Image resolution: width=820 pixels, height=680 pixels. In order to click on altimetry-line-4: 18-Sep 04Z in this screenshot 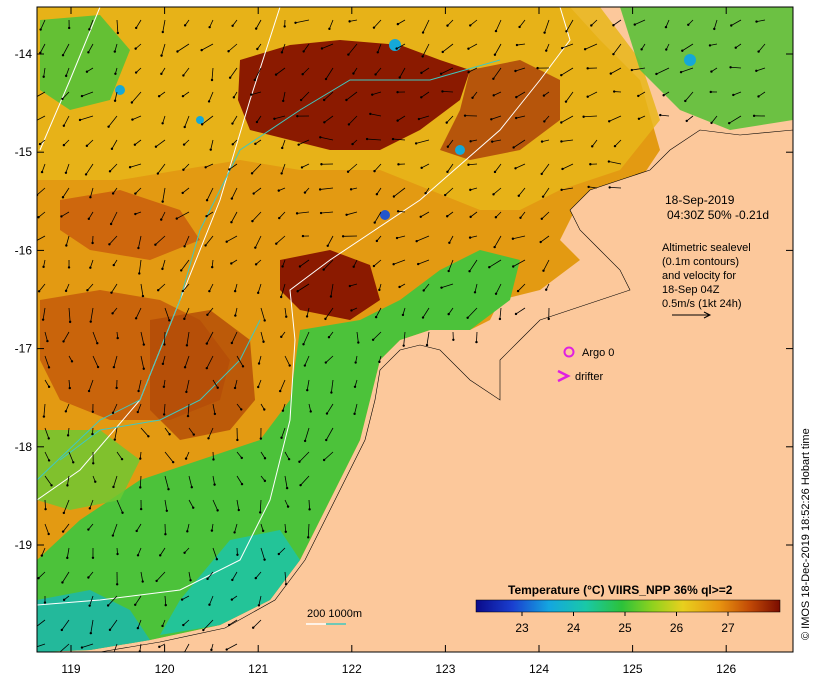, I will do `click(691, 290)`.